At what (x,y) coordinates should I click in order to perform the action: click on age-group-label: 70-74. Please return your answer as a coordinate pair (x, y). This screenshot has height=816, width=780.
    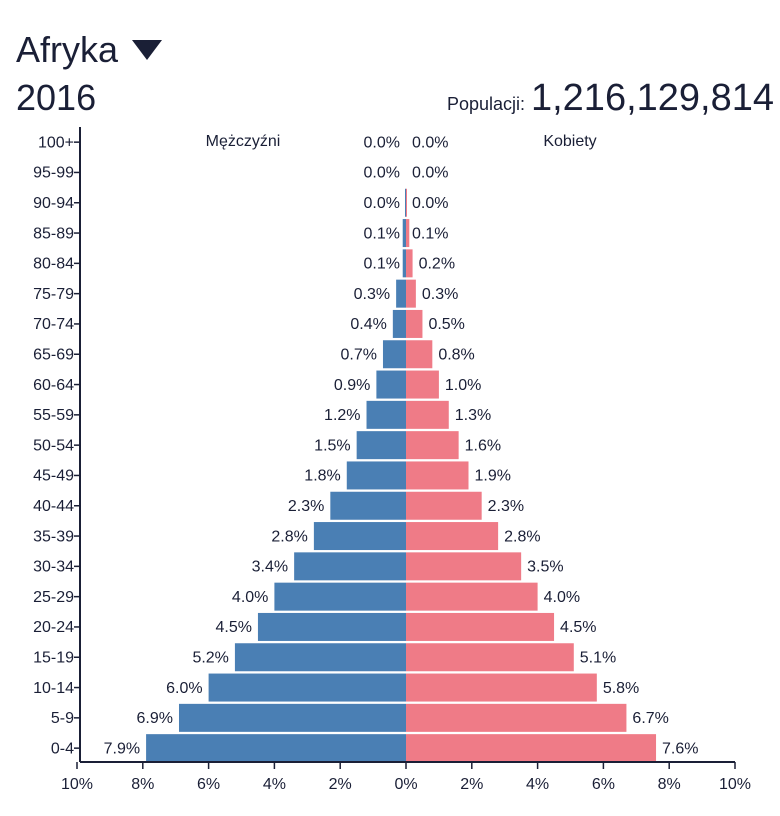
    Looking at the image, I should click on (53, 324).